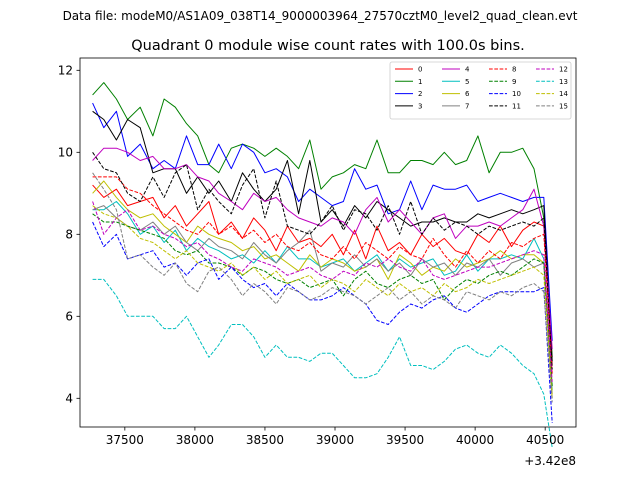 The width and height of the screenshot is (640, 480). I want to click on legend-label-11: 11, so click(516, 106).